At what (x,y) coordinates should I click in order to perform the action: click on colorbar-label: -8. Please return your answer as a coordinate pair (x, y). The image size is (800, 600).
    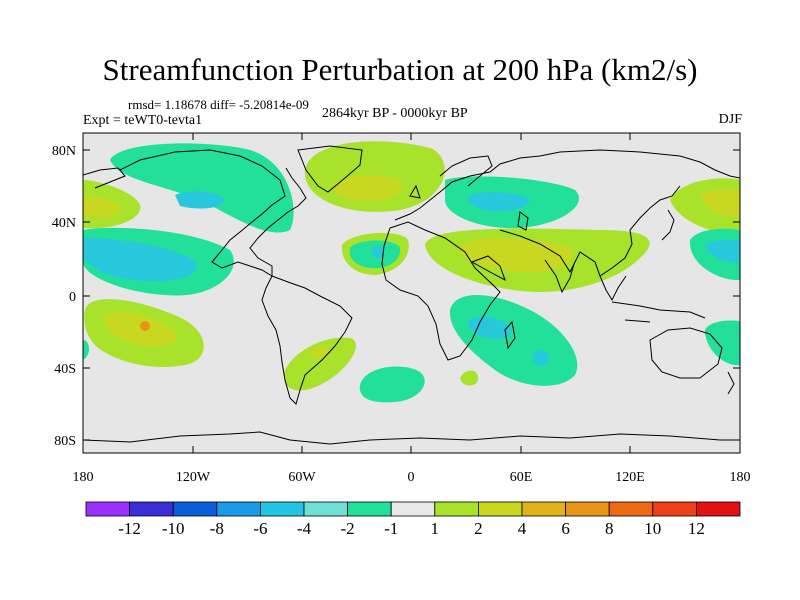
    Looking at the image, I should click on (217, 528).